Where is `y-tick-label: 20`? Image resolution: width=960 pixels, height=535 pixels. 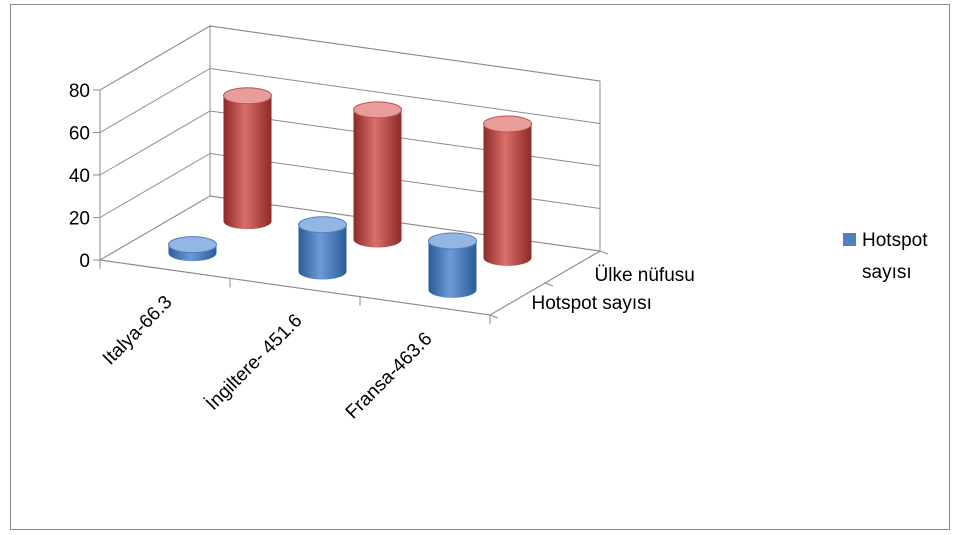
y-tick-label: 20 is located at coordinates (79, 219).